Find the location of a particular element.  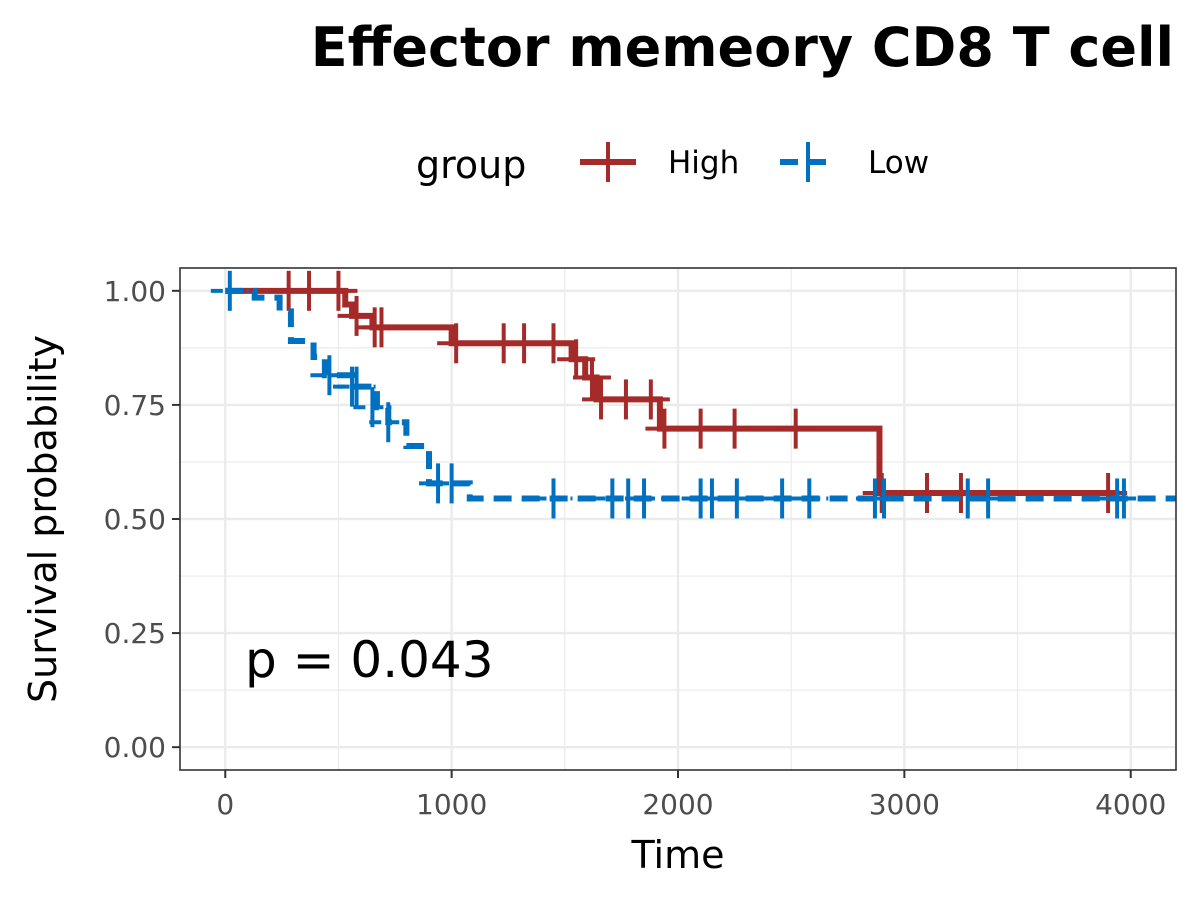

x-tick-label: 2000 is located at coordinates (677, 804).